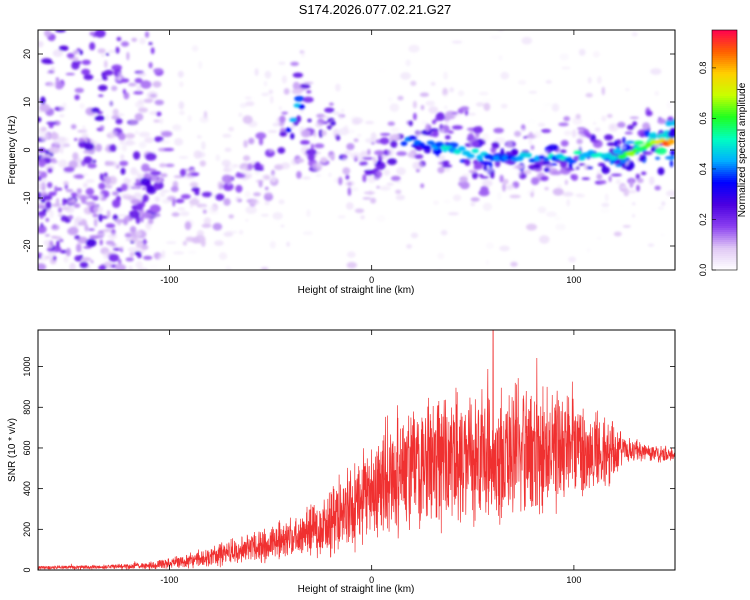 The image size is (750, 600). What do you see at coordinates (27, 197) in the screenshot?
I see `spectrogram-y-tick-label: -10` at bounding box center [27, 197].